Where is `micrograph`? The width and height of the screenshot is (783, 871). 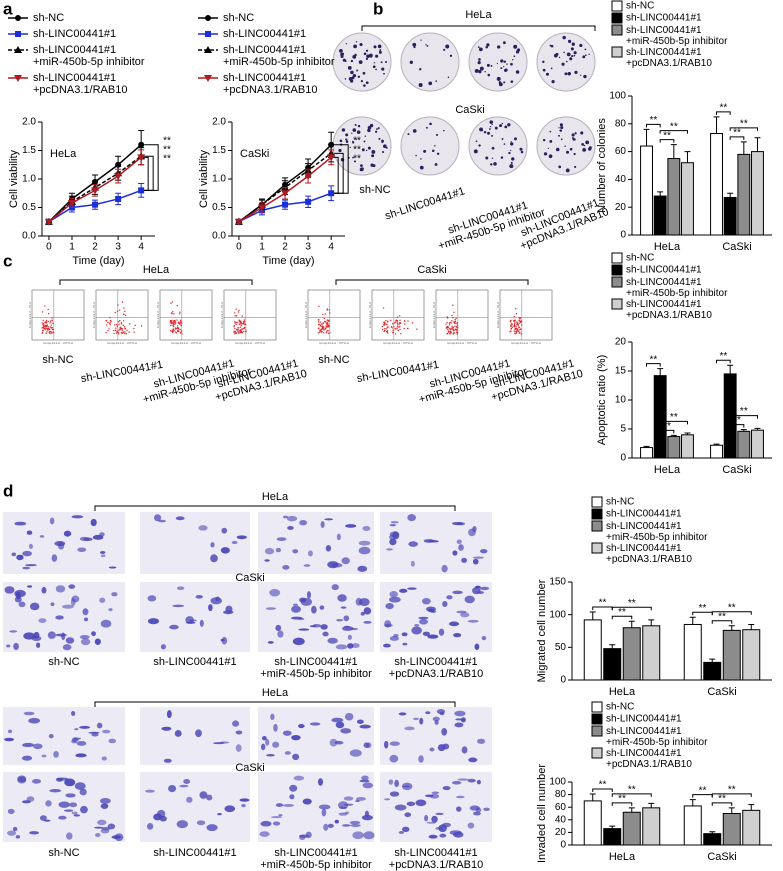
micrograph is located at coordinates (316, 543).